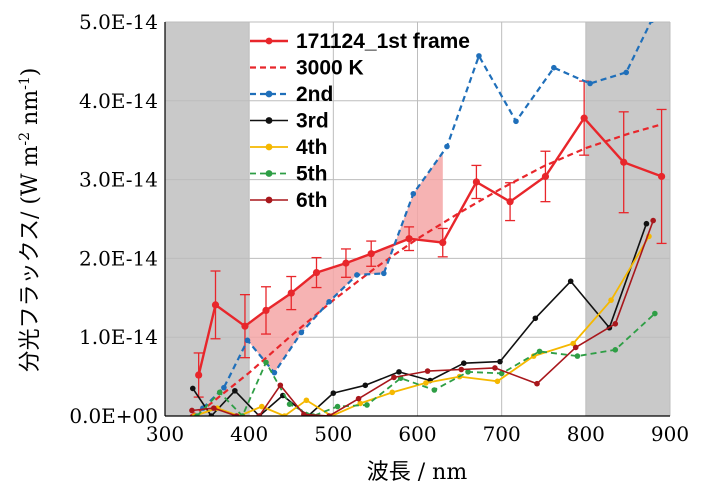  I want to click on x-tick-label-2: 500, so click(333, 434).